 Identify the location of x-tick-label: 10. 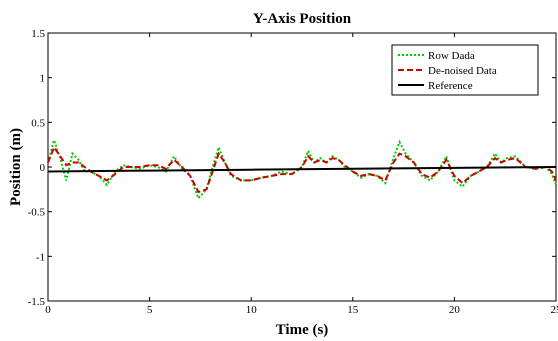
(252, 310).